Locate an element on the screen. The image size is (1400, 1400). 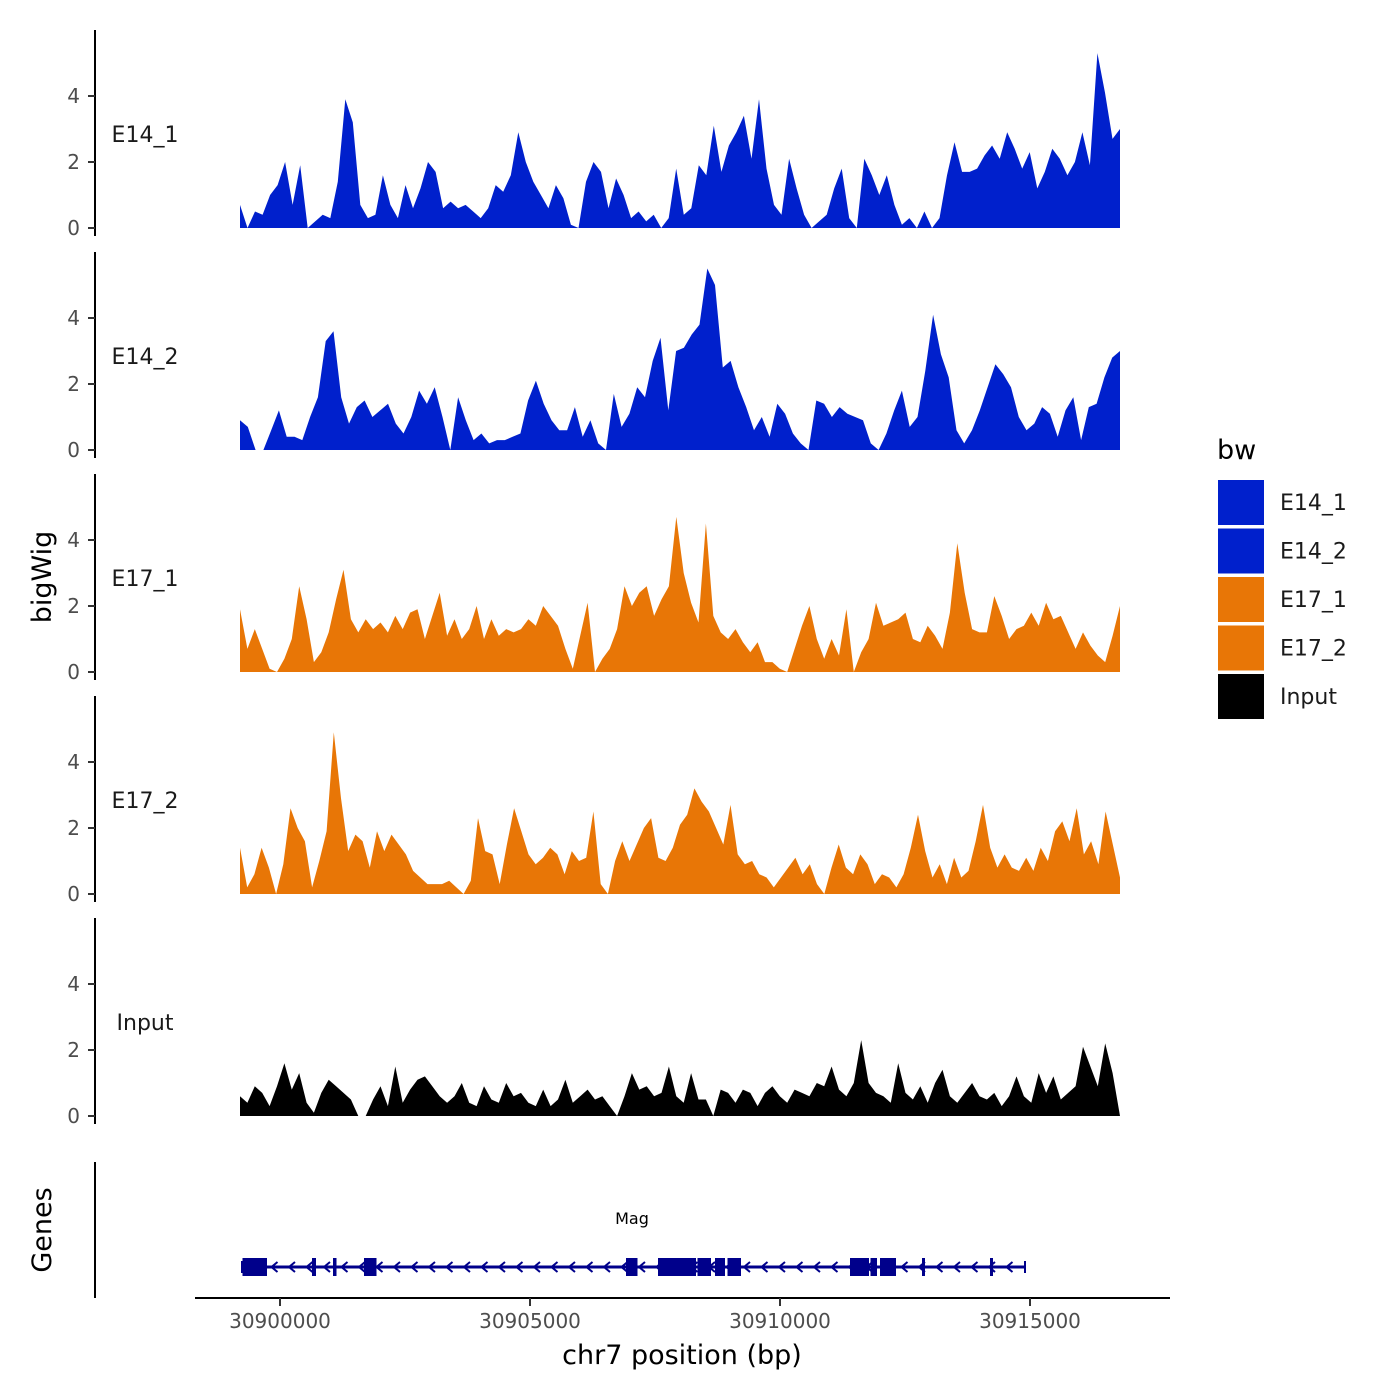
track-e17-1: 0 2 4 E17_1 is located at coordinates (593, 579).